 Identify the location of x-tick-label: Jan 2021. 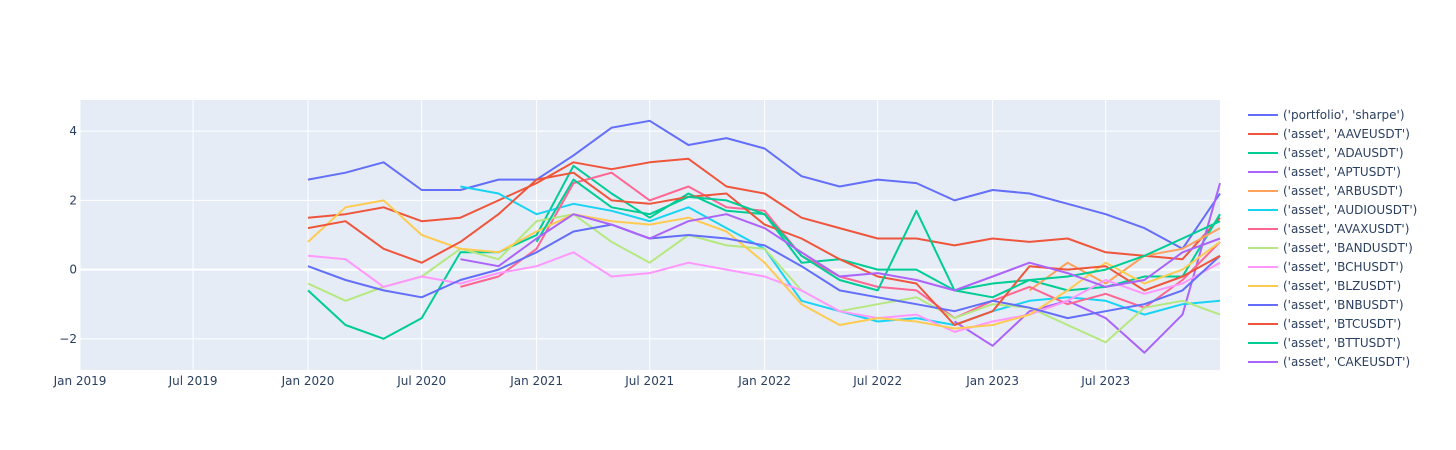
(536, 381).